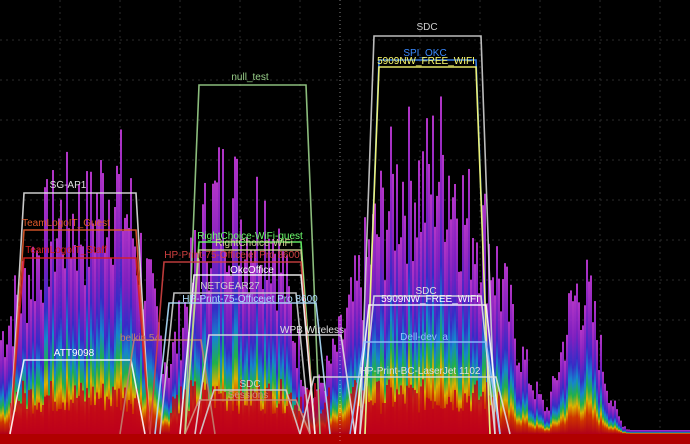  I want to click on overlay-sg-ap1, so click(80, 313).